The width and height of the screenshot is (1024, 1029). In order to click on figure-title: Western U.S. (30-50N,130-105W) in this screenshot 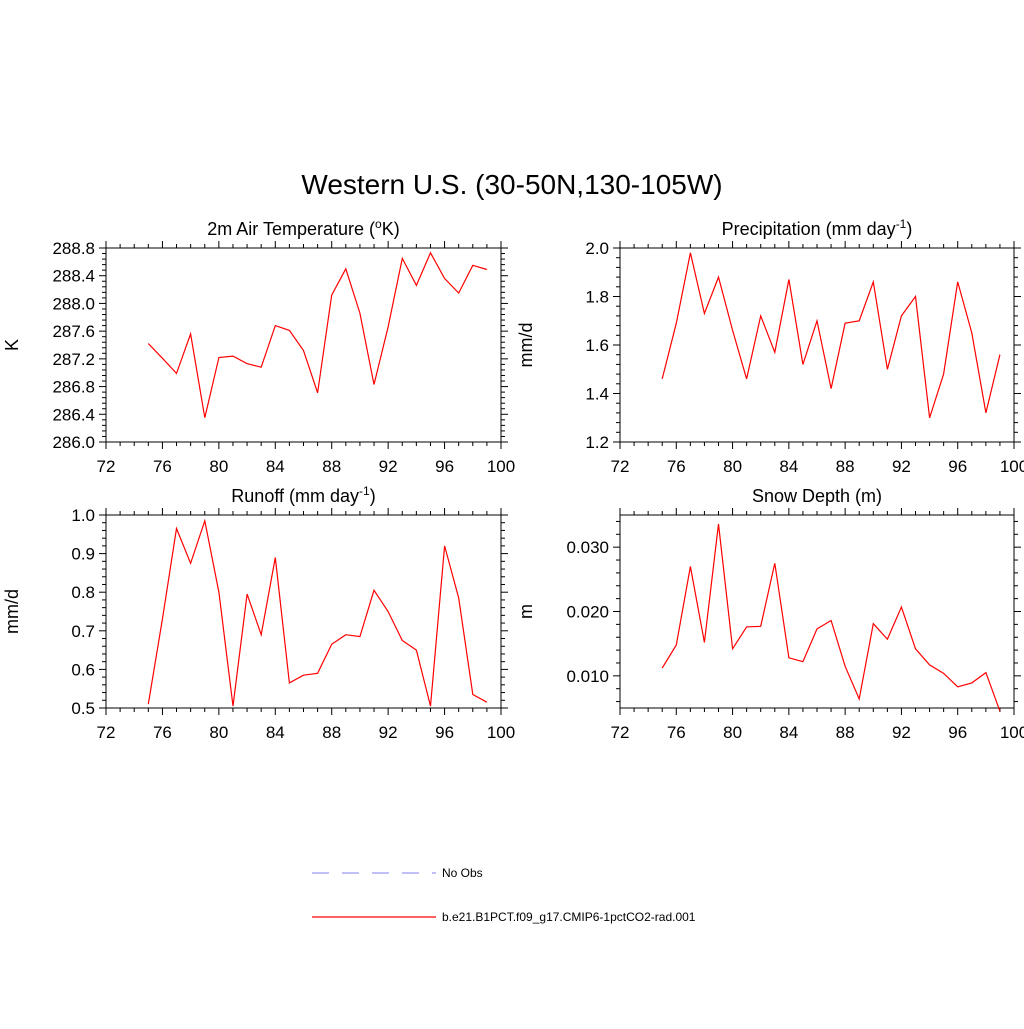, I will do `click(511, 184)`.